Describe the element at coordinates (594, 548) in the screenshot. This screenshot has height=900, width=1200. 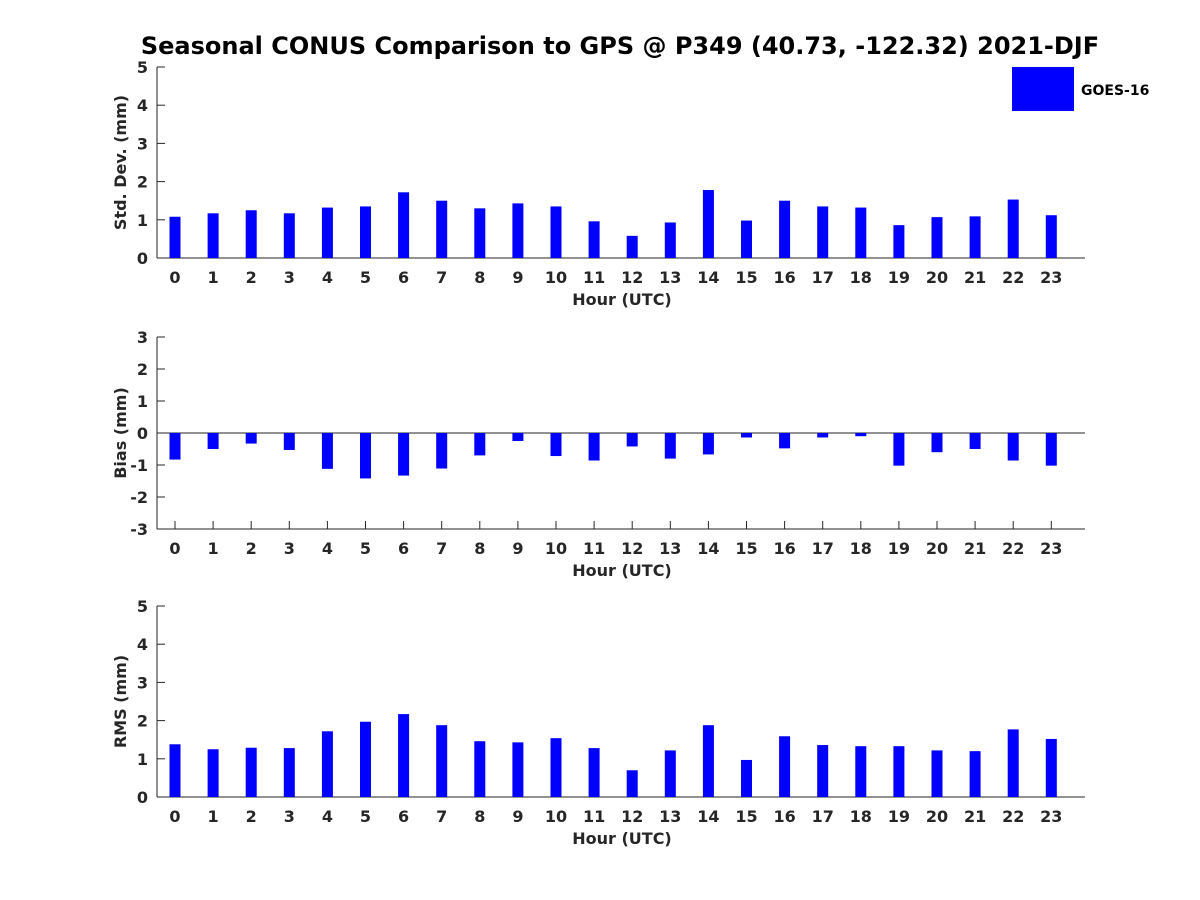
I see `bias-xtick-label: 11` at that location.